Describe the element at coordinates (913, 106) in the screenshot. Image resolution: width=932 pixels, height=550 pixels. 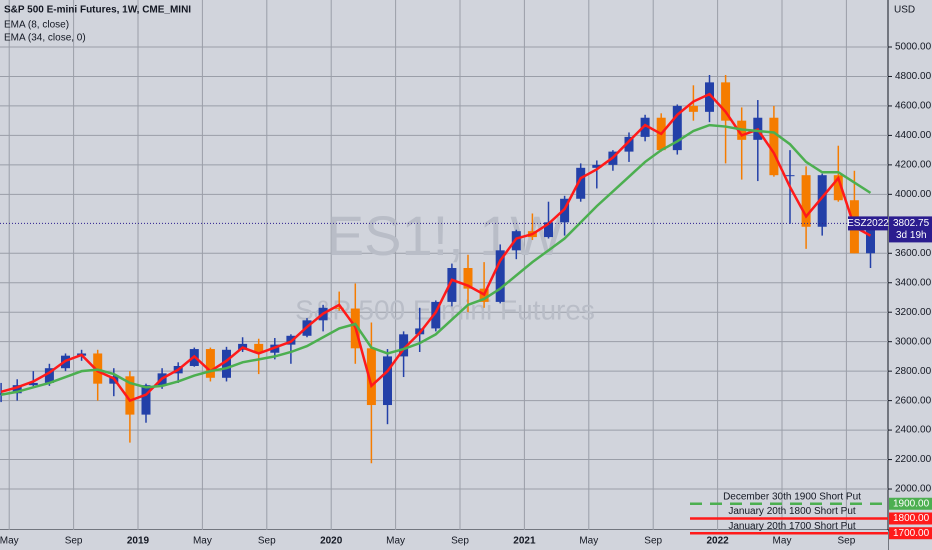
I see `y-tick-label: 4600.00` at that location.